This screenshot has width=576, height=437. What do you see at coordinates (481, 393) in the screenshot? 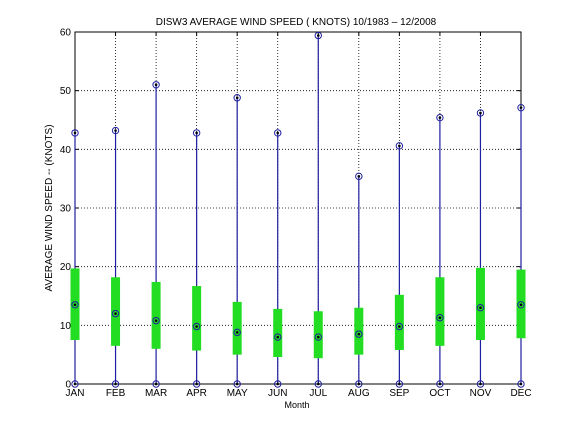
I see `x-tick-label: NOV` at bounding box center [481, 393].